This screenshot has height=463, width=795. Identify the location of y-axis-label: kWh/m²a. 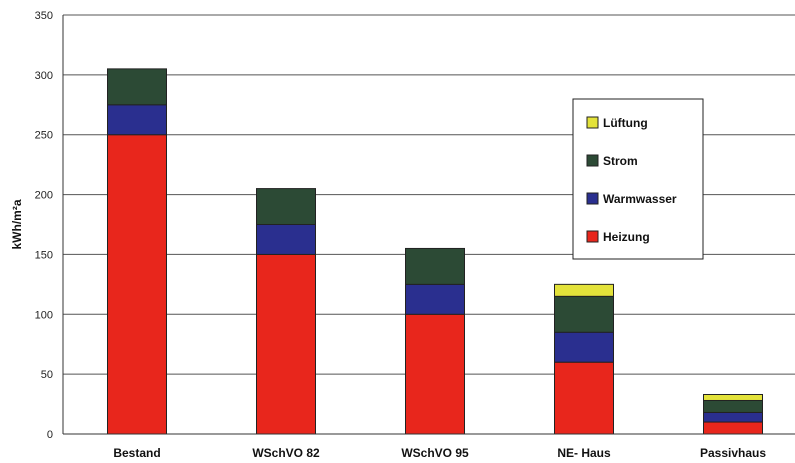
(17, 224).